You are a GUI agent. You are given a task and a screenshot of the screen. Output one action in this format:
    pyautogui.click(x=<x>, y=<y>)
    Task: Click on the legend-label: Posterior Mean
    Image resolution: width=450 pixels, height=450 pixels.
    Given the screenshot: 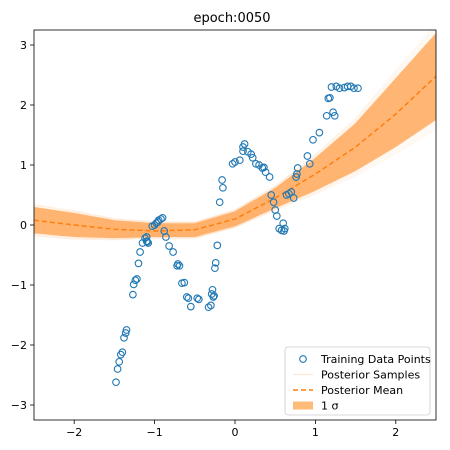 What is the action you would take?
    pyautogui.click(x=362, y=390)
    